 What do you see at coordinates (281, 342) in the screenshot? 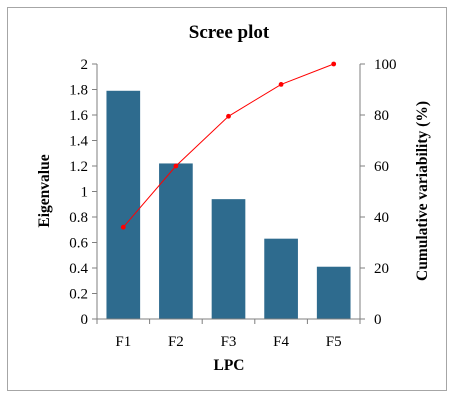
I see `x-tick-label: F4` at bounding box center [281, 342].